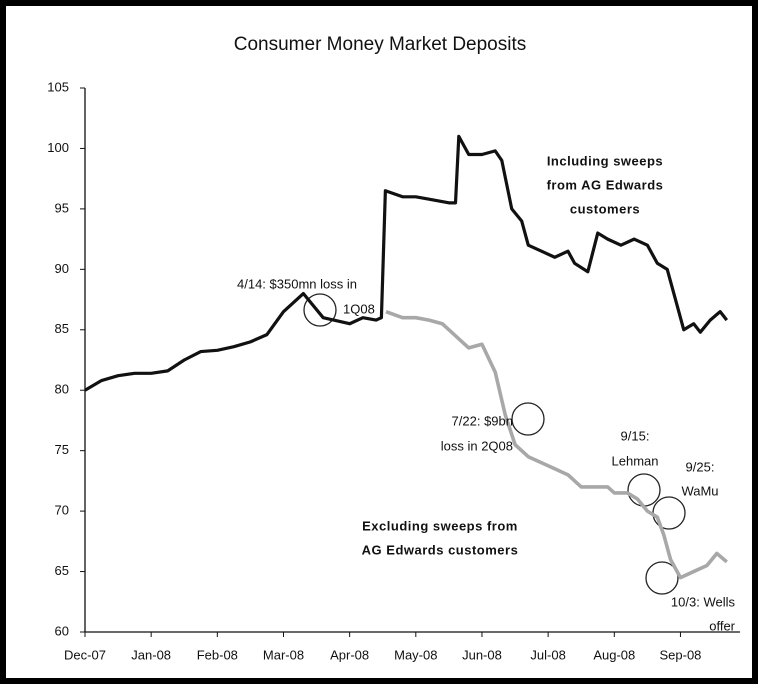  I want to click on x-tick-label: Sep-08, so click(680, 654).